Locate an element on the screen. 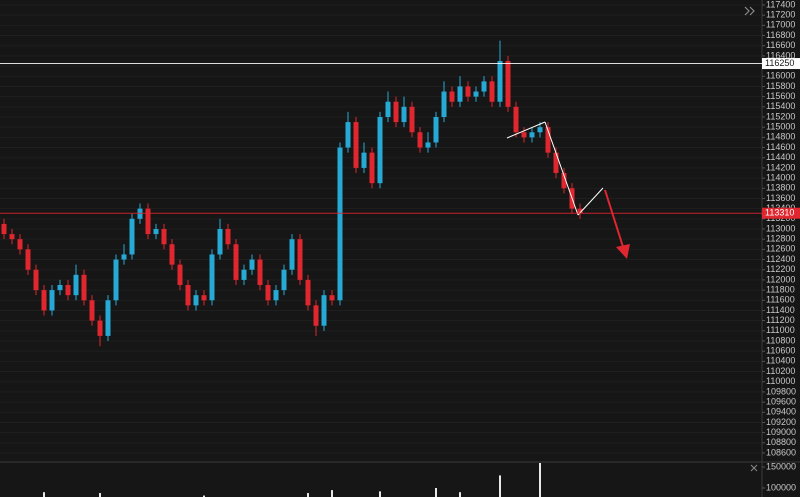  y-tick-label: 109800 is located at coordinates (781, 391).